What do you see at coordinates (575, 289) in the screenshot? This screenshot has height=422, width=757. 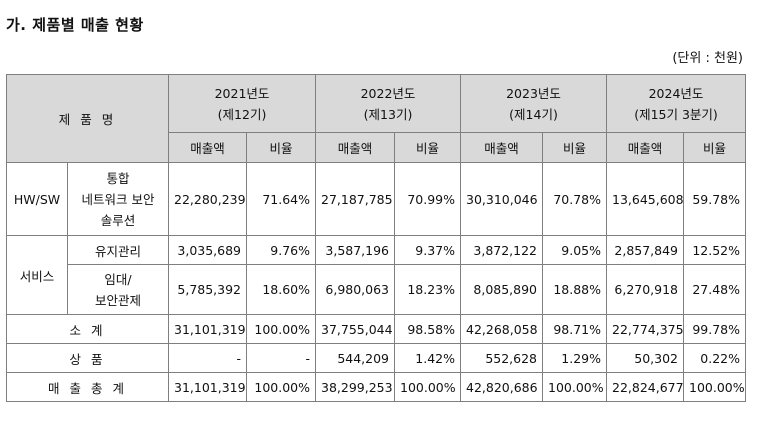 I see `ratio-cell: 18.88%` at bounding box center [575, 289].